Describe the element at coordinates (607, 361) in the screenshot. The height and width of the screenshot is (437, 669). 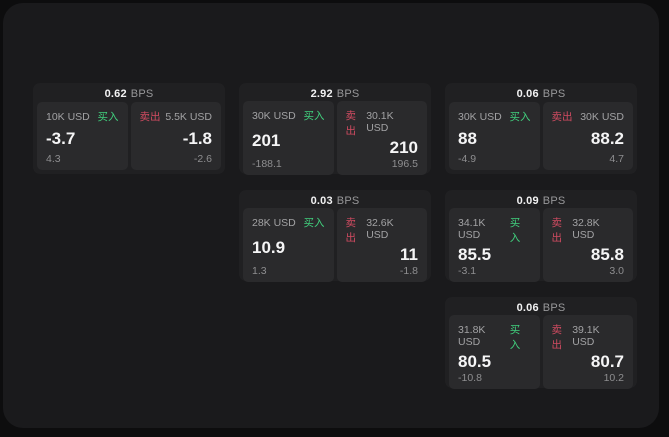
I see `sell-price: 80.7` at that location.